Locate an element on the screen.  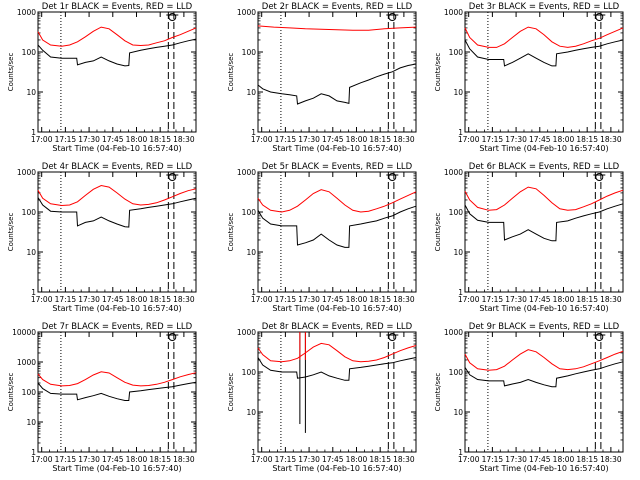
panel-title: Det 7r BLACK = Events, RED = LLD is located at coordinates (117, 327).